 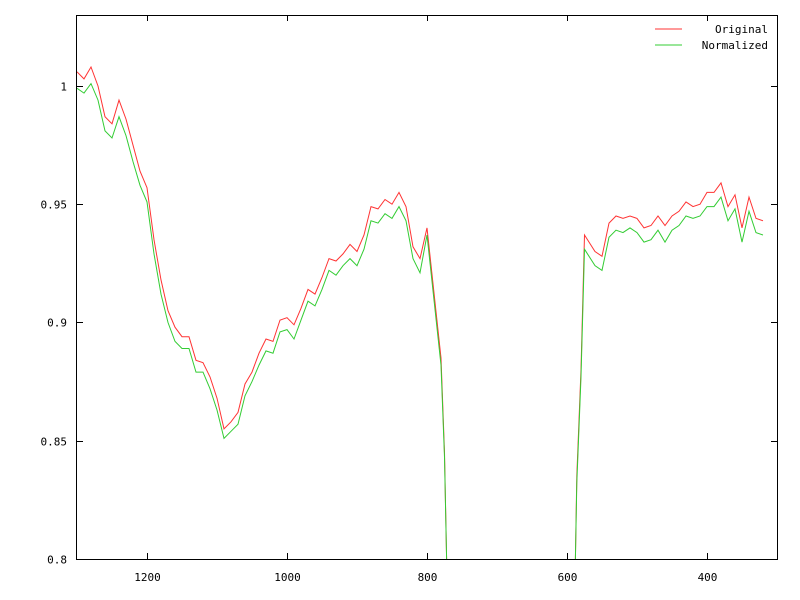 What do you see at coordinates (428, 577) in the screenshot?
I see `x-tick-label: 800` at bounding box center [428, 577].